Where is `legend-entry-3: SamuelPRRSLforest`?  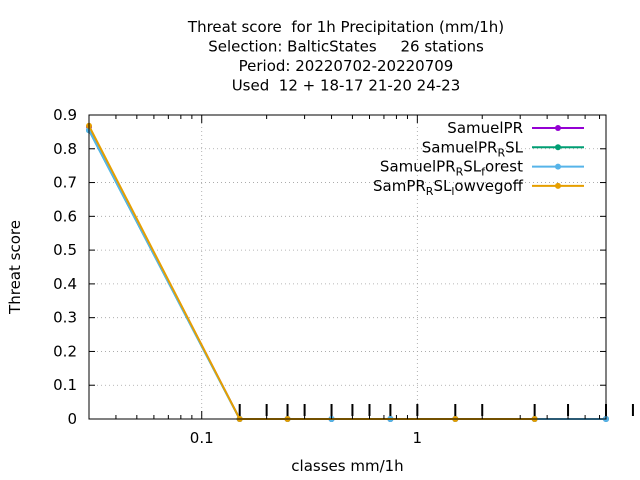
legend-entry-3: SamuelPRRSLforest is located at coordinates (482, 168).